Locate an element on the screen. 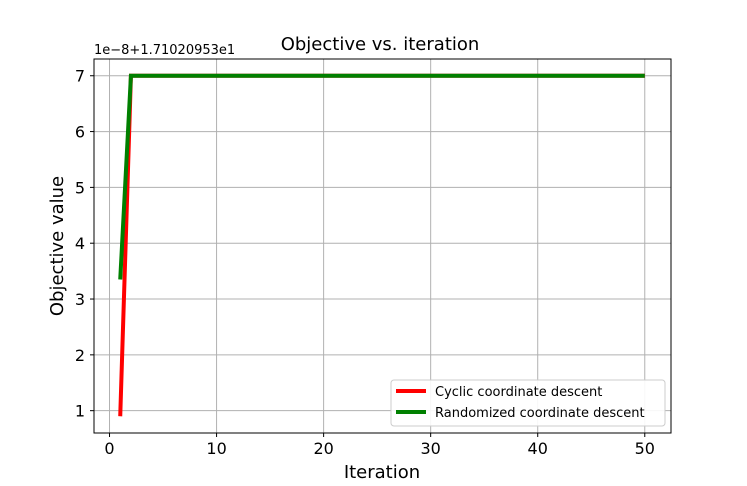  y-tick-label: 4 is located at coordinates (80, 243).